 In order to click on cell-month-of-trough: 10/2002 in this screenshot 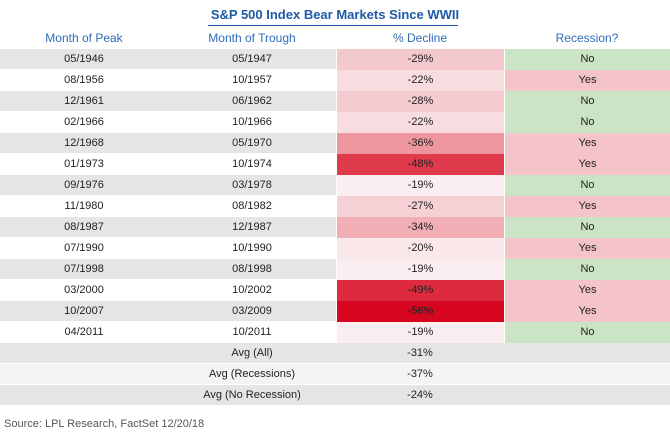, I will do `click(252, 290)`.